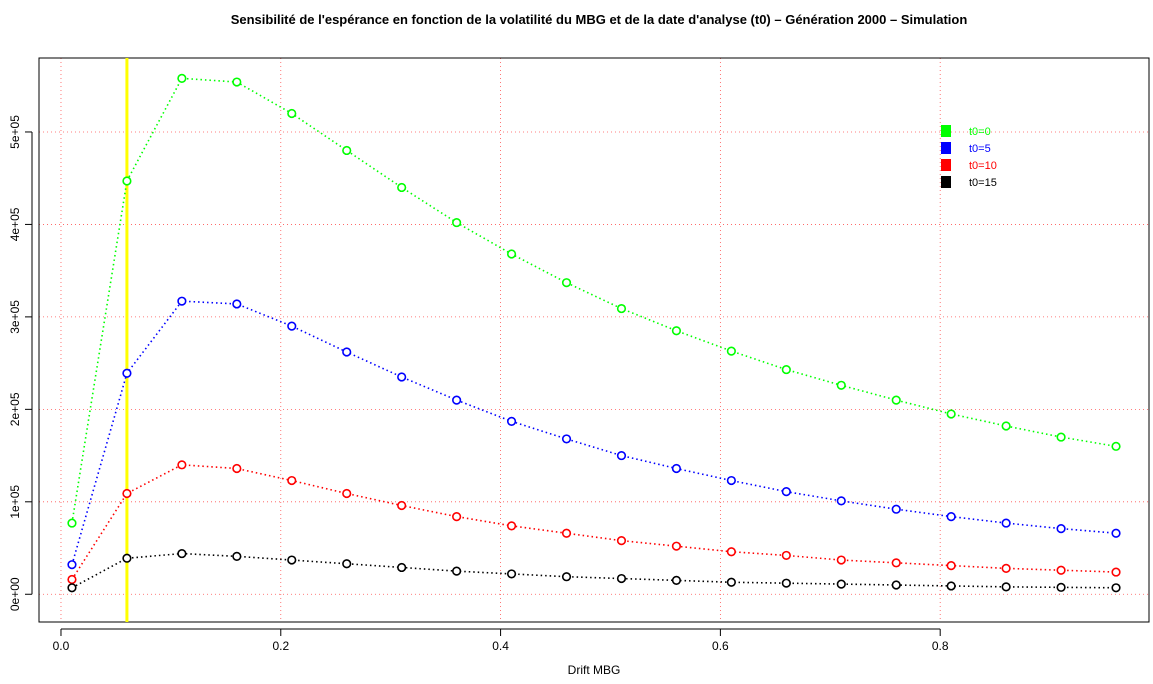  What do you see at coordinates (15, 594) in the screenshot?
I see `y-tick-label: 0e+00` at bounding box center [15, 594].